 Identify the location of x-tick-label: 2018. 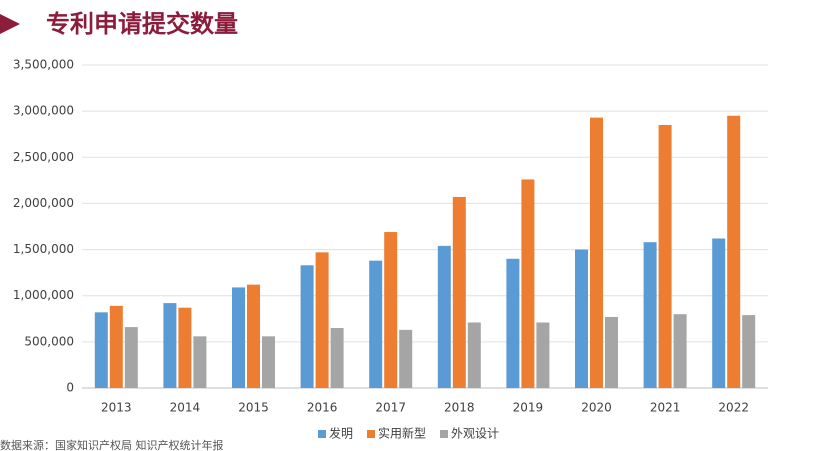
(459, 408).